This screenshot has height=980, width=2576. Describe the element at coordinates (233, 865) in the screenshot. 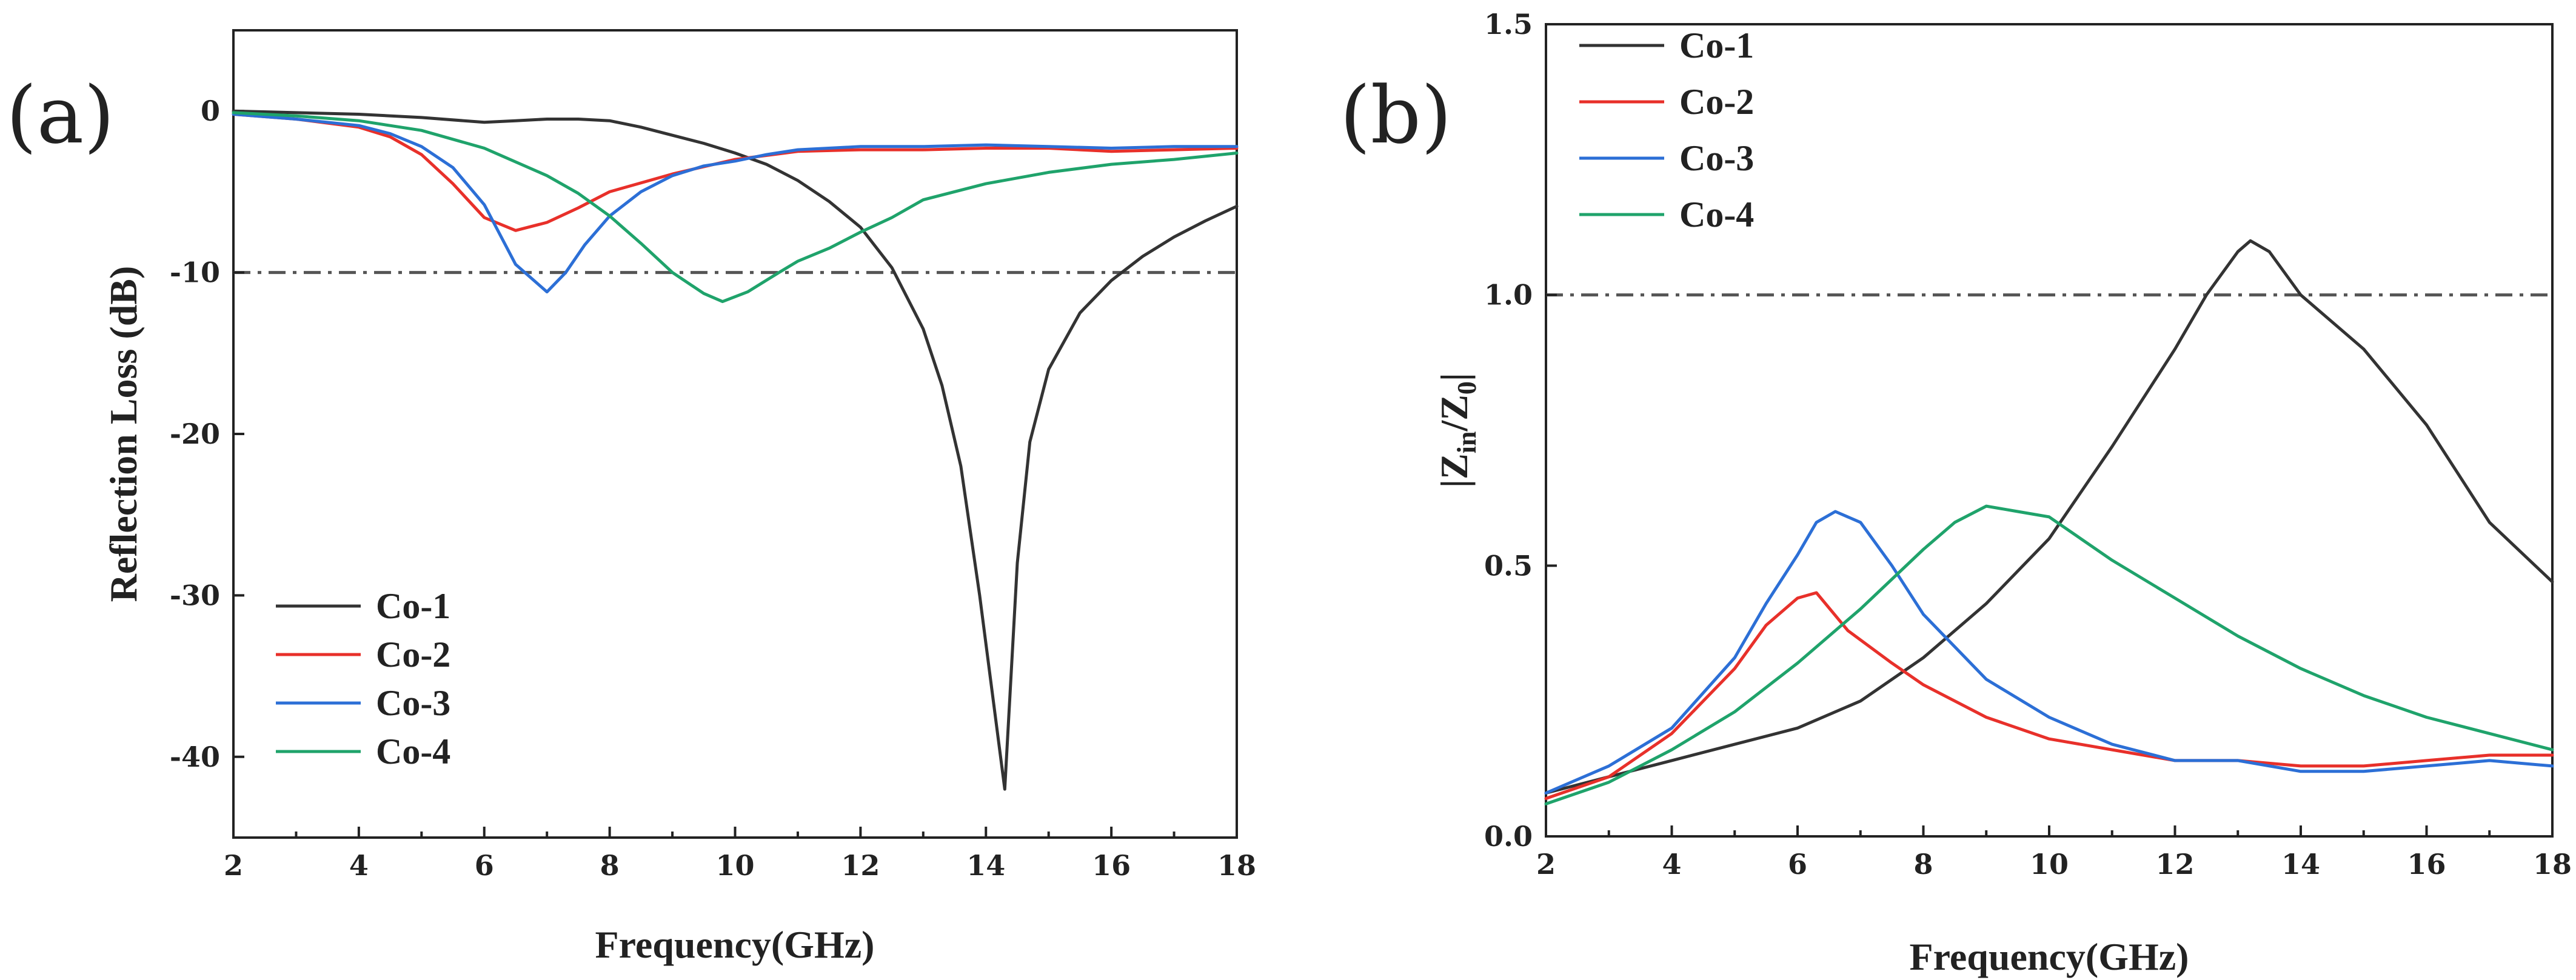

I see `panel-a-x-tick-label: 2` at that location.